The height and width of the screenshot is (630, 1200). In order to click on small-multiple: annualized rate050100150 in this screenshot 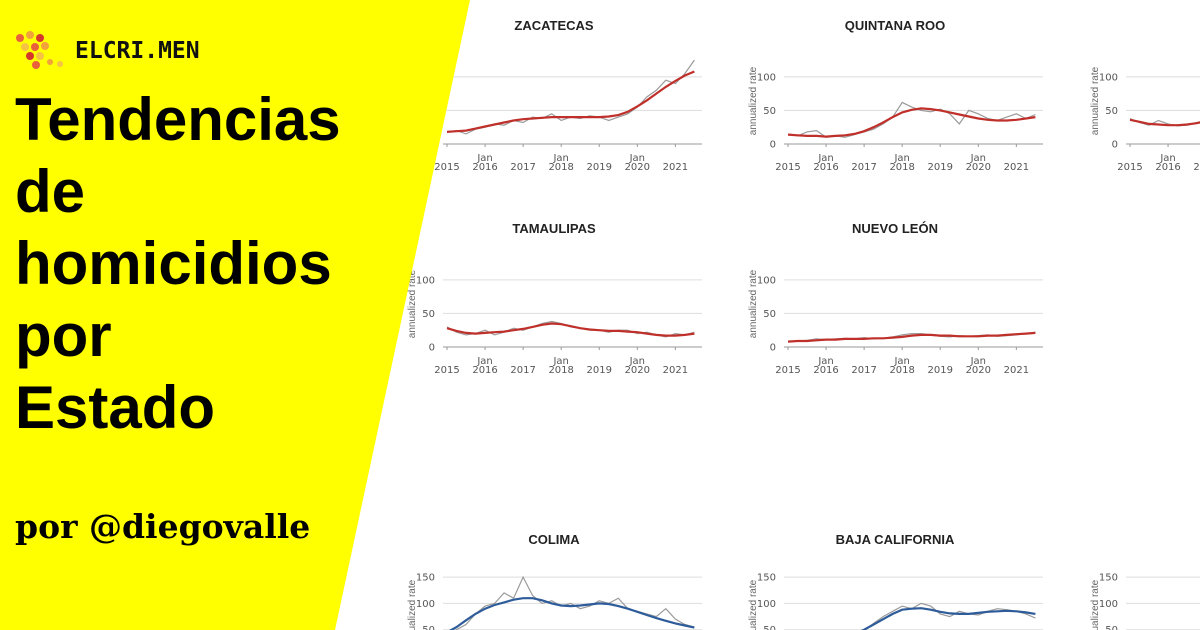, I will do `click(1145, 601)`.